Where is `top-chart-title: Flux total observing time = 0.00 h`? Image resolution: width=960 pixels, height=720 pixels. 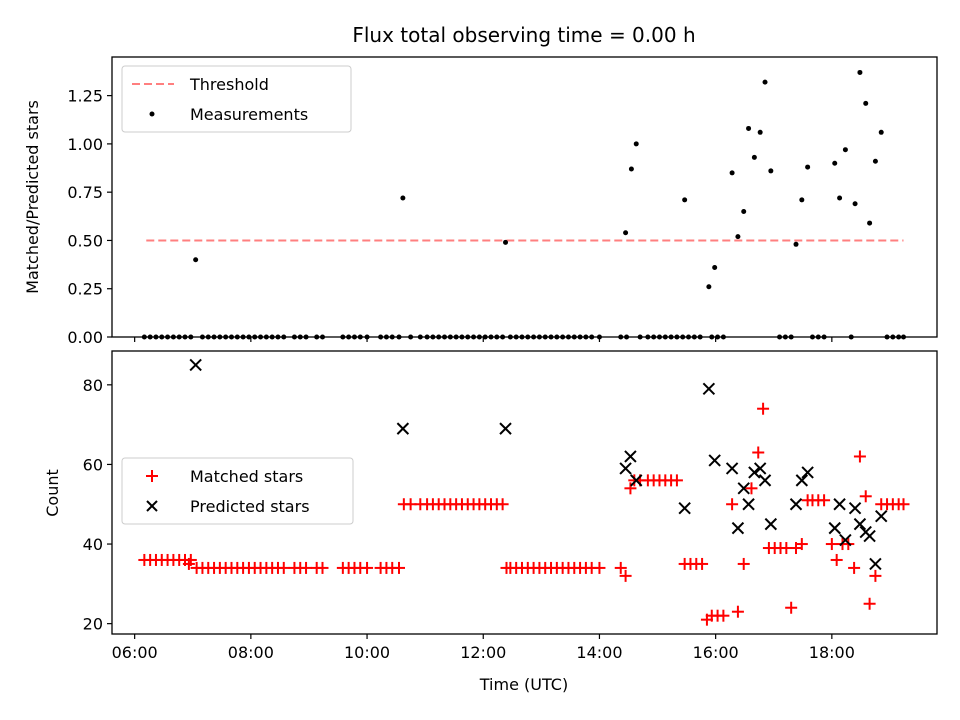 top-chart-title: Flux total observing time = 0.00 h is located at coordinates (523, 35).